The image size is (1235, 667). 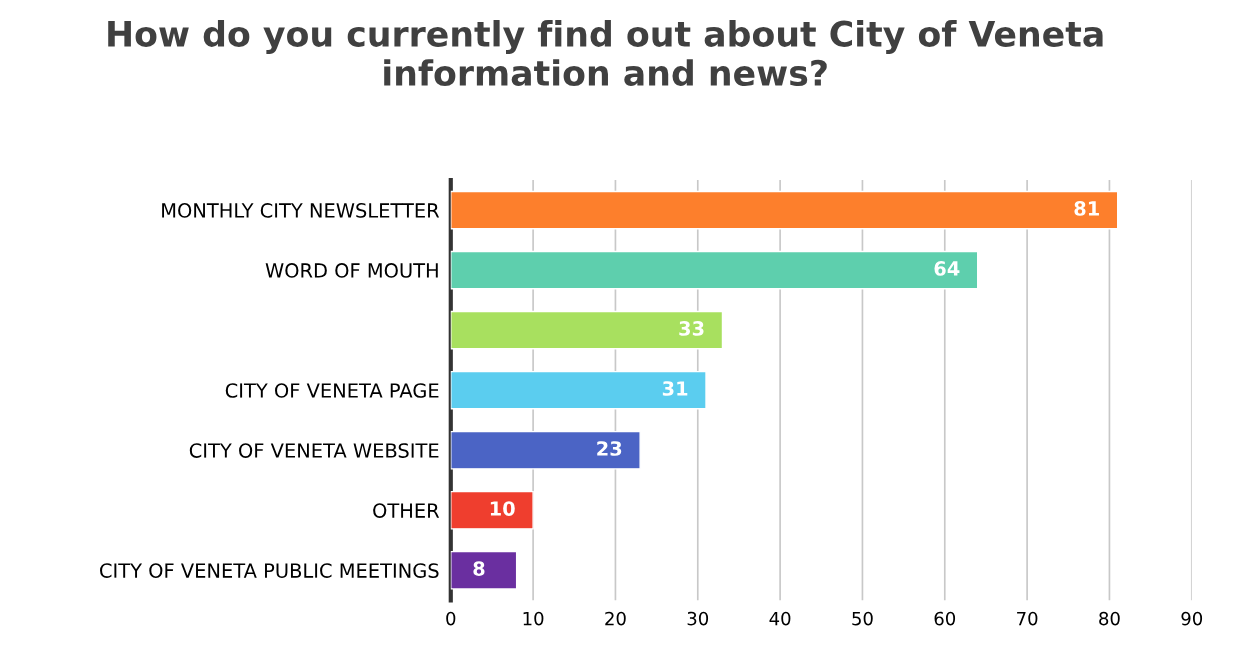 I want to click on y-tick-label: CITY OF VENETA PUBLIC MEETINGS, so click(x=269, y=570).